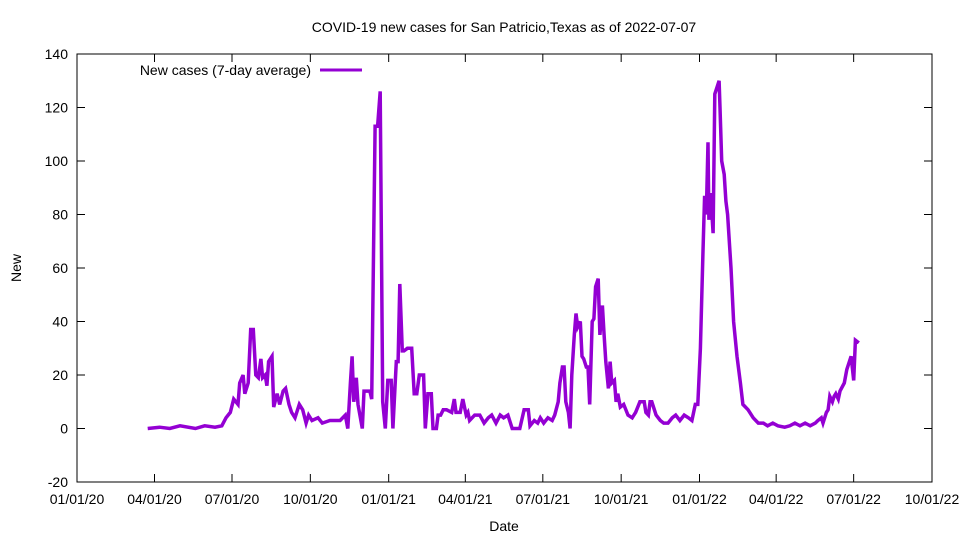 Image resolution: width=960 pixels, height=540 pixels. I want to click on x-tick-label: 01/01/22, so click(699, 499).